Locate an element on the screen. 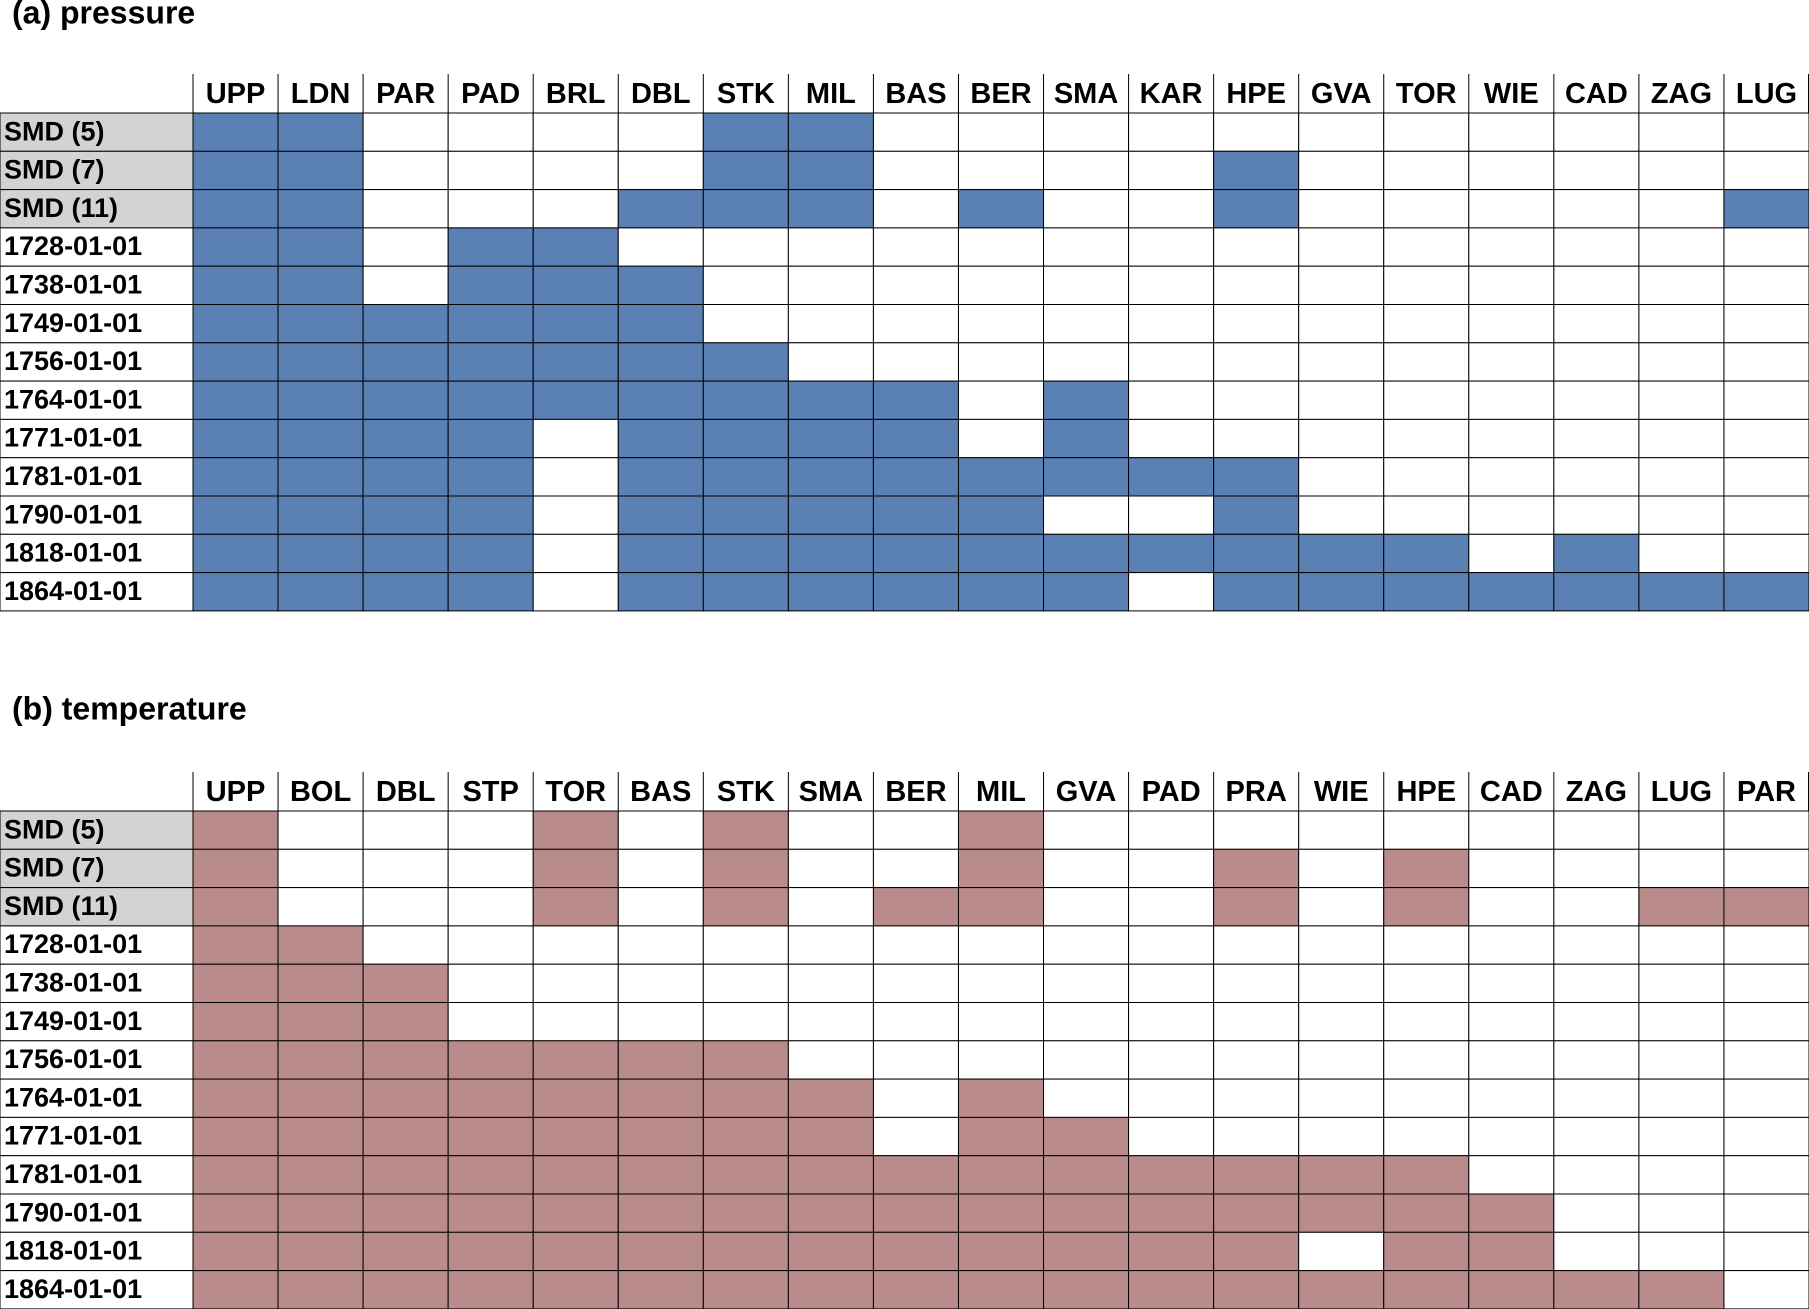  column-header: HPE is located at coordinates (1426, 792).